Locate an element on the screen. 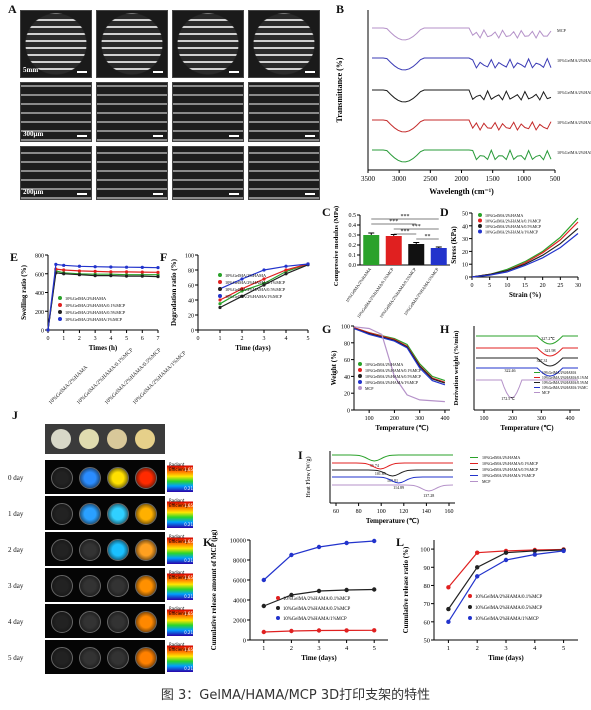 This screenshot has width=591, height=710. panel-label-e: E is located at coordinates (14, 257).